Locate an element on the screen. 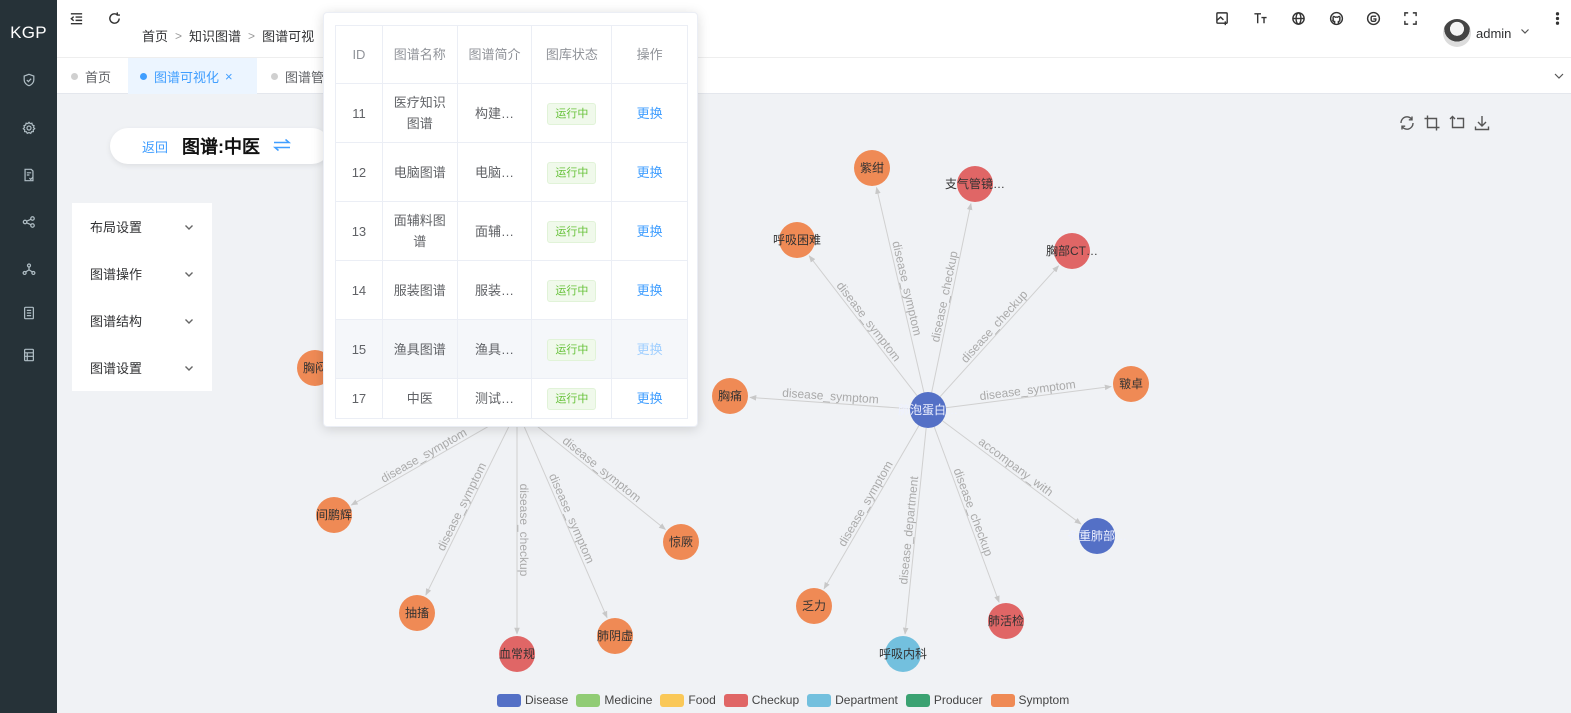  column-header-desc: 图谱简介 is located at coordinates (495, 54).